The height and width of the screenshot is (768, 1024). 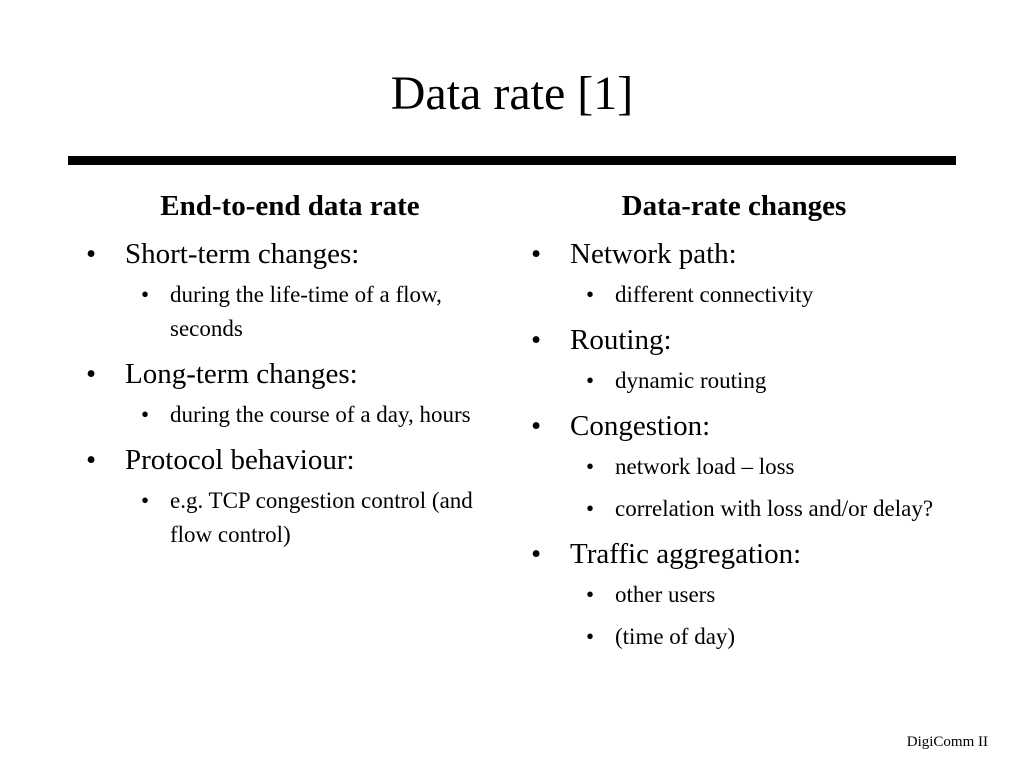 What do you see at coordinates (675, 636) in the screenshot?
I see `sub-bullet-text: (time of day)` at bounding box center [675, 636].